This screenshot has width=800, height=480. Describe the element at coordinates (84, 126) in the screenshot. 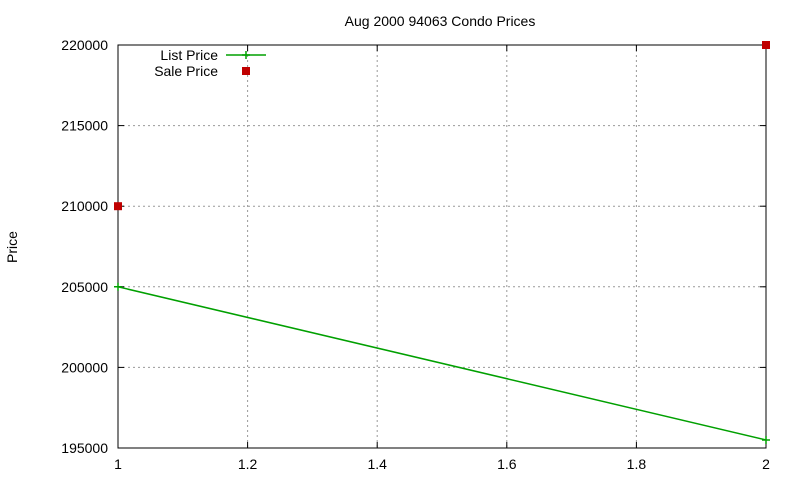

I see `y-tick-label: 215000` at that location.